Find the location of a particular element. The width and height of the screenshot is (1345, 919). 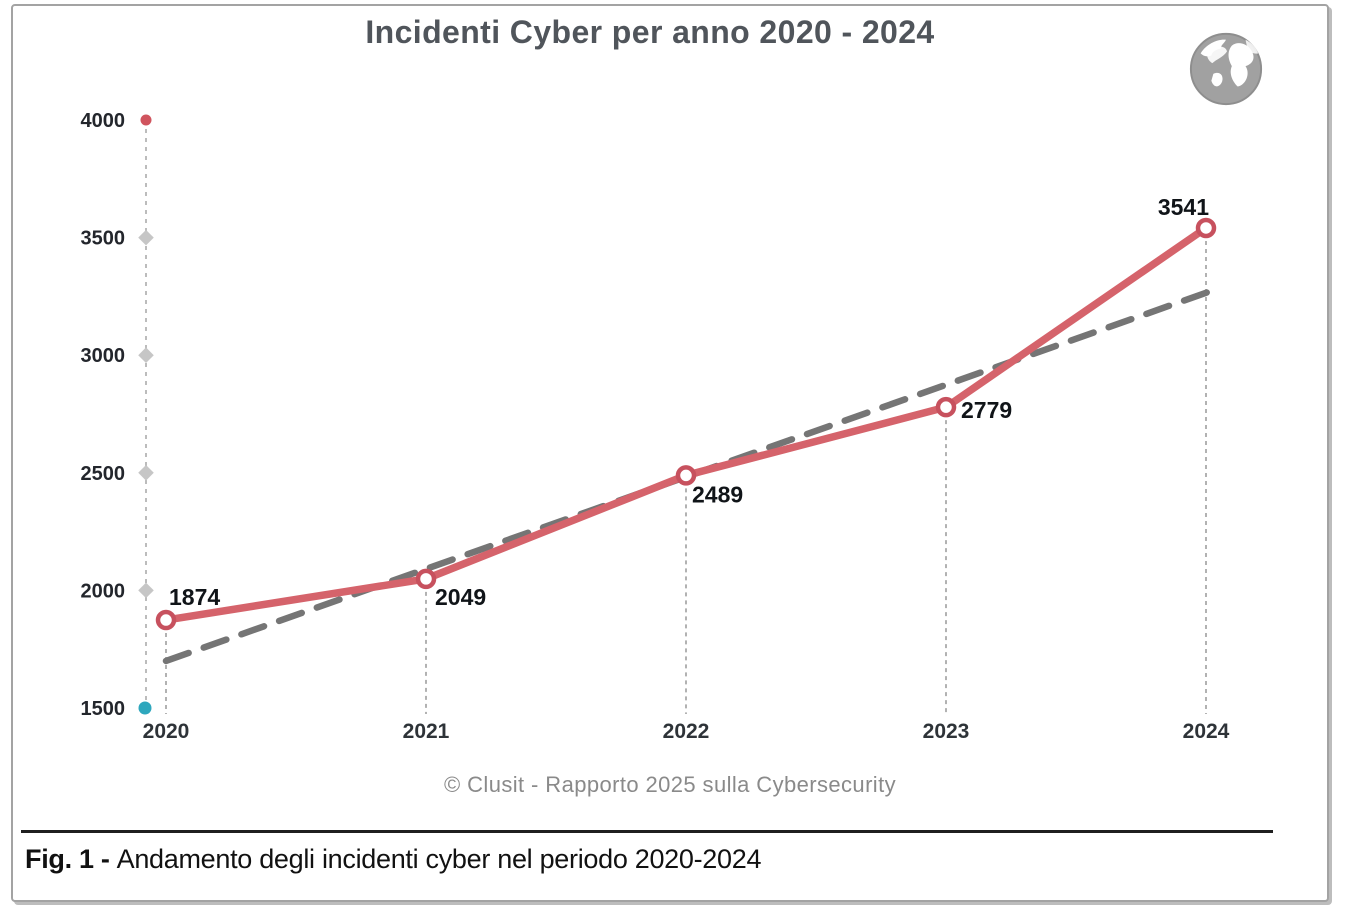

y-tick-label: 1500 is located at coordinates (103, 709).